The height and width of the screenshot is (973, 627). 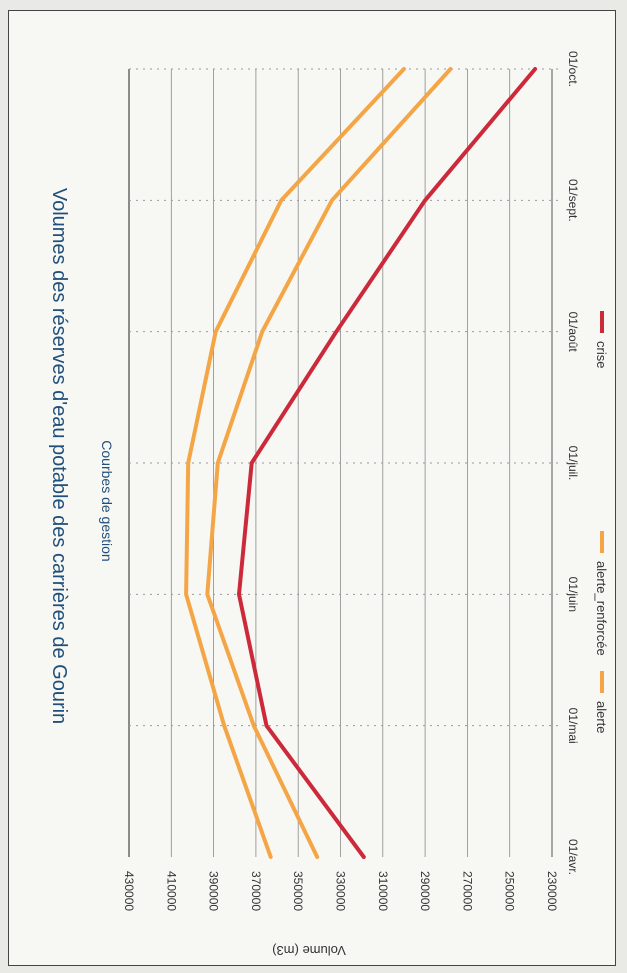 What do you see at coordinates (573, 69) in the screenshot?
I see `x-tick-label: 01/oct.` at bounding box center [573, 69].